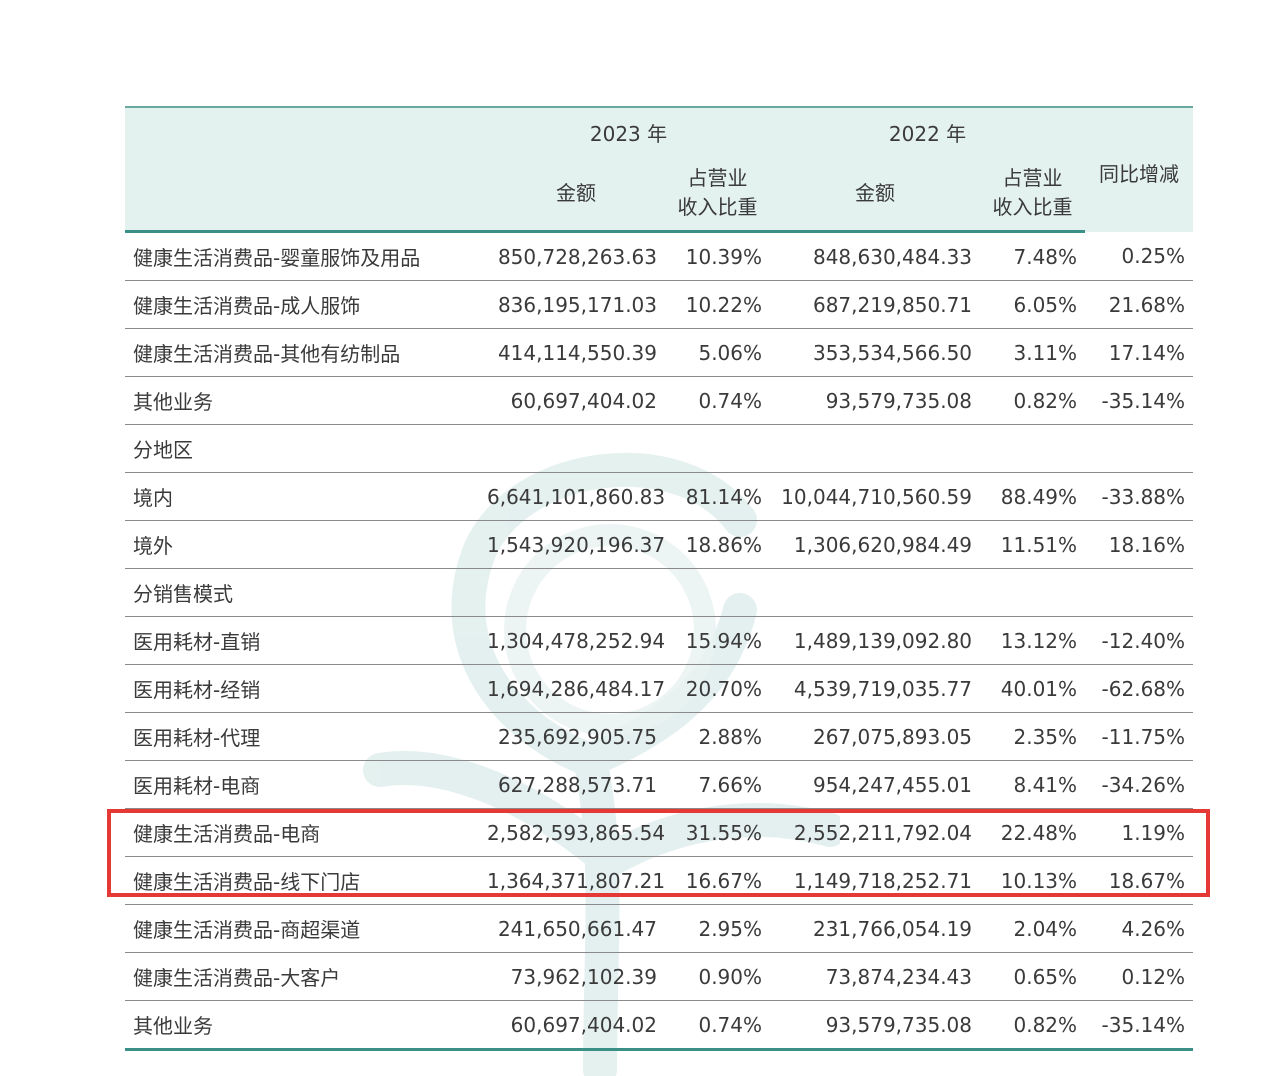 The width and height of the screenshot is (1280, 1076). I want to click on row-ratio-2022: 0.82%, so click(1033, 400).